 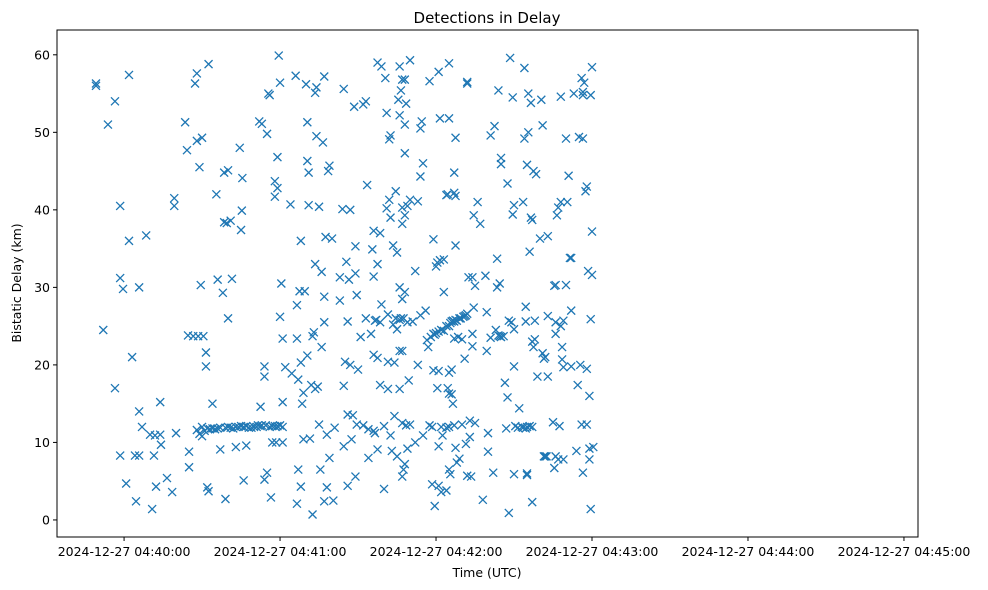 I want to click on x-tick-label: 2024-12-27 04:44:00, so click(x=748, y=551).